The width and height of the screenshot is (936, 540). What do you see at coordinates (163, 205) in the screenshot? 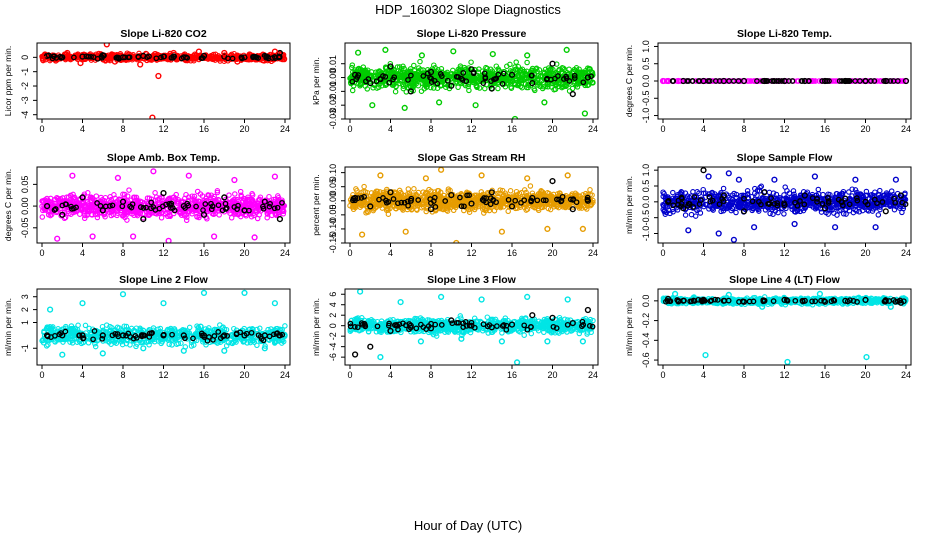
I see `data-points` at bounding box center [163, 205].